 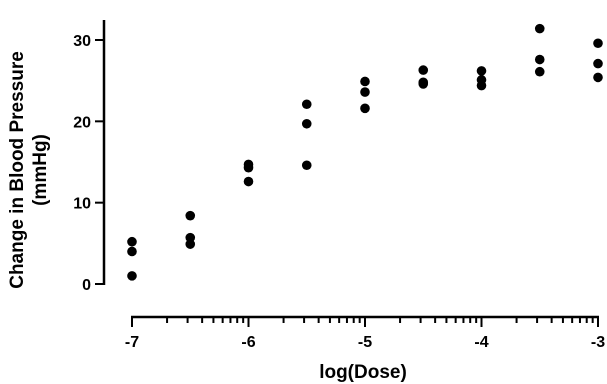 I want to click on y-ticks: 0 10 20 30, so click(x=88, y=163).